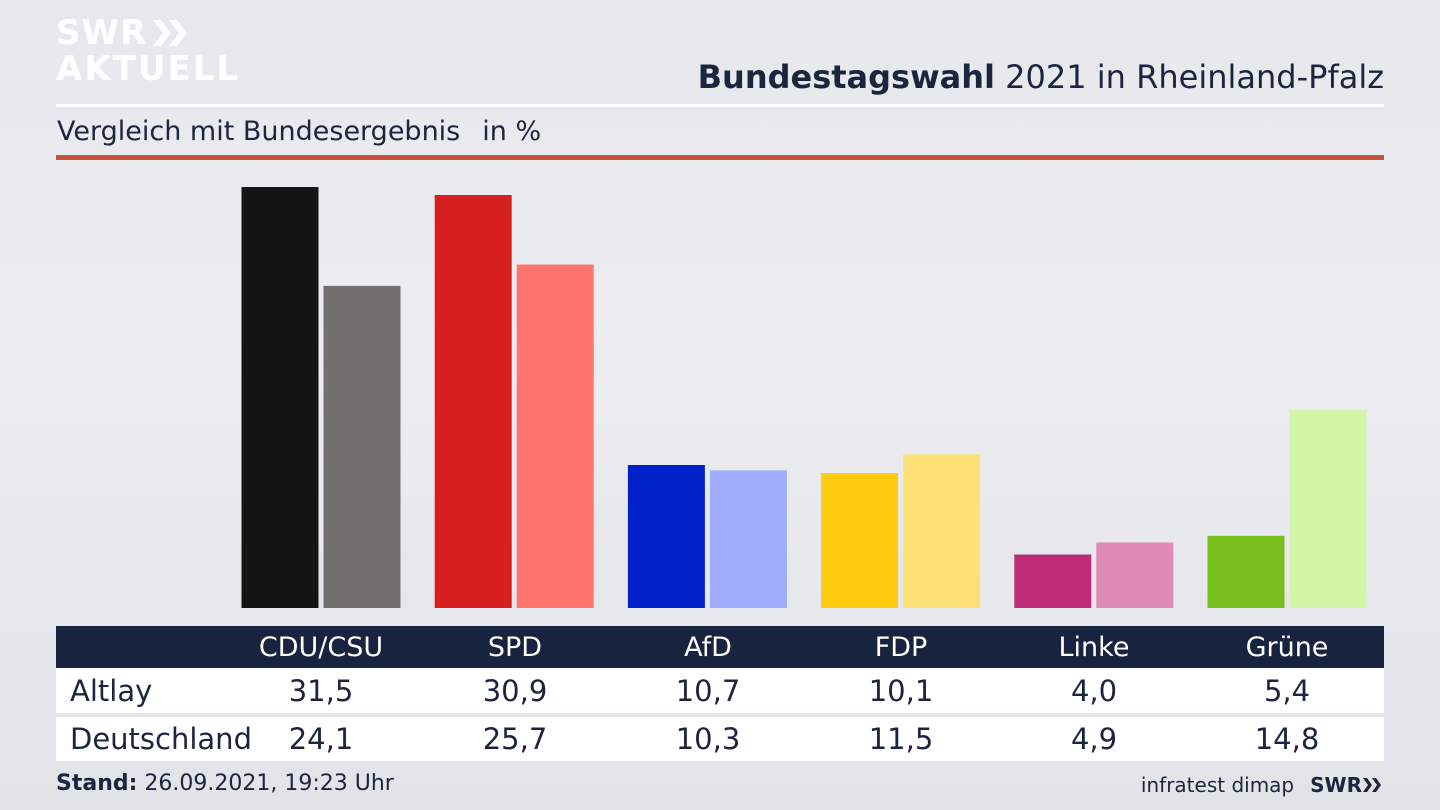 Image resolution: width=1440 pixels, height=810 pixels. I want to click on bar-altlay-cdu-csu, so click(280, 397).